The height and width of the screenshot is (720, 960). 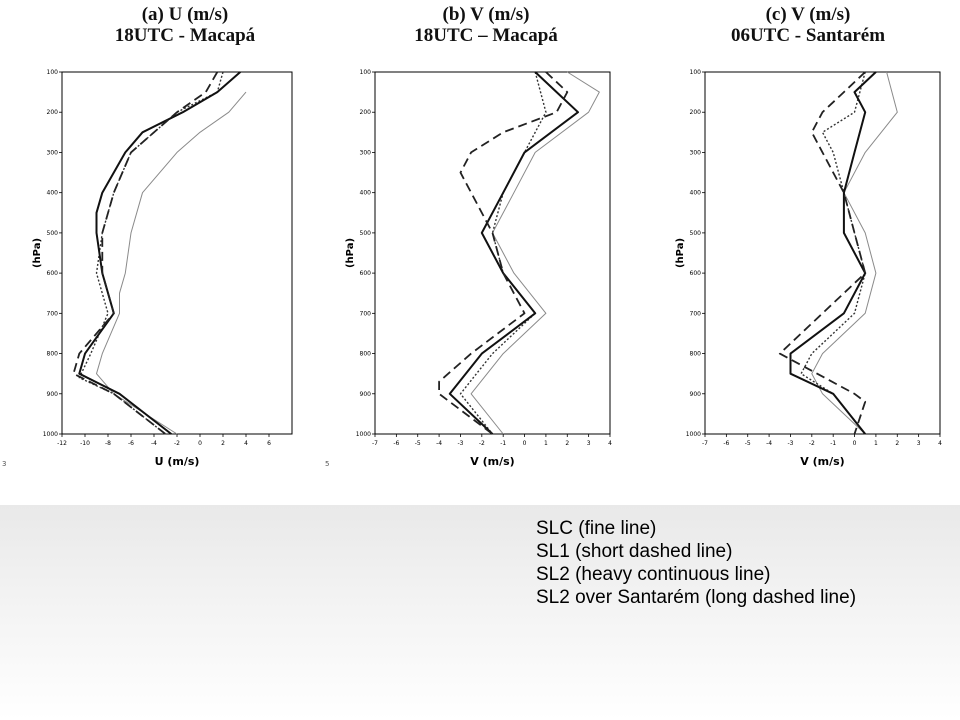 What do you see at coordinates (696, 112) in the screenshot?
I see `panel-c-y-tick-label: 200` at bounding box center [696, 112].